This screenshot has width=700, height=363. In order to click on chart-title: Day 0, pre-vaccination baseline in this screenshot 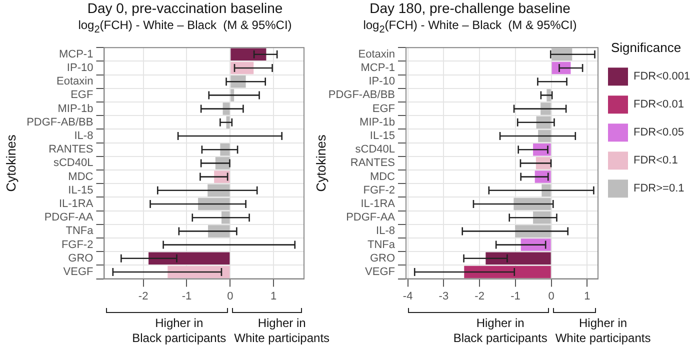, I will do `click(185, 8)`.